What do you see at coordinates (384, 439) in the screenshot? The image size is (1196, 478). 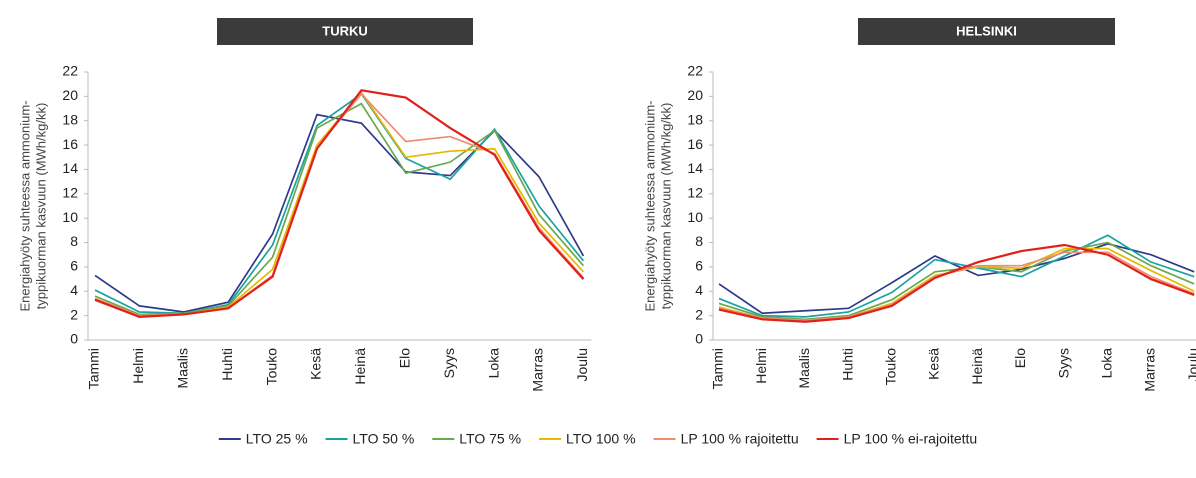 I see `legend-label: LTO 50 %` at bounding box center [384, 439].